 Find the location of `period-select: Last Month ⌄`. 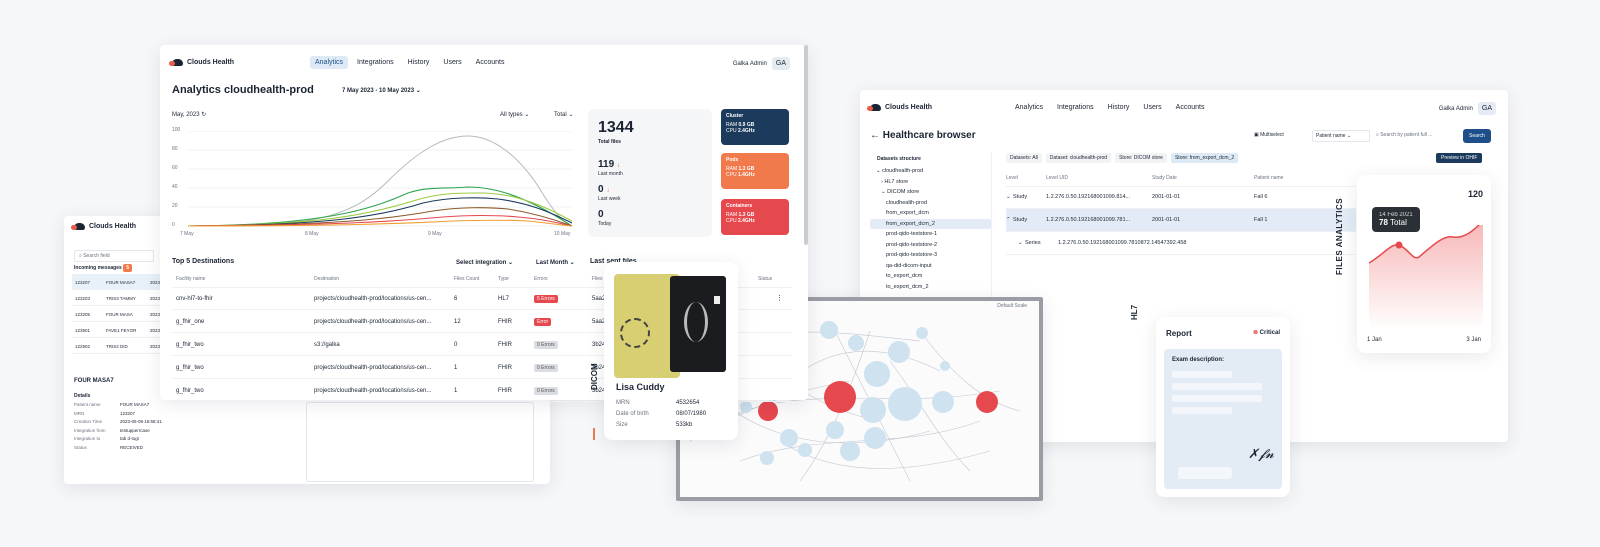

period-select: Last Month ⌄ is located at coordinates (555, 262).